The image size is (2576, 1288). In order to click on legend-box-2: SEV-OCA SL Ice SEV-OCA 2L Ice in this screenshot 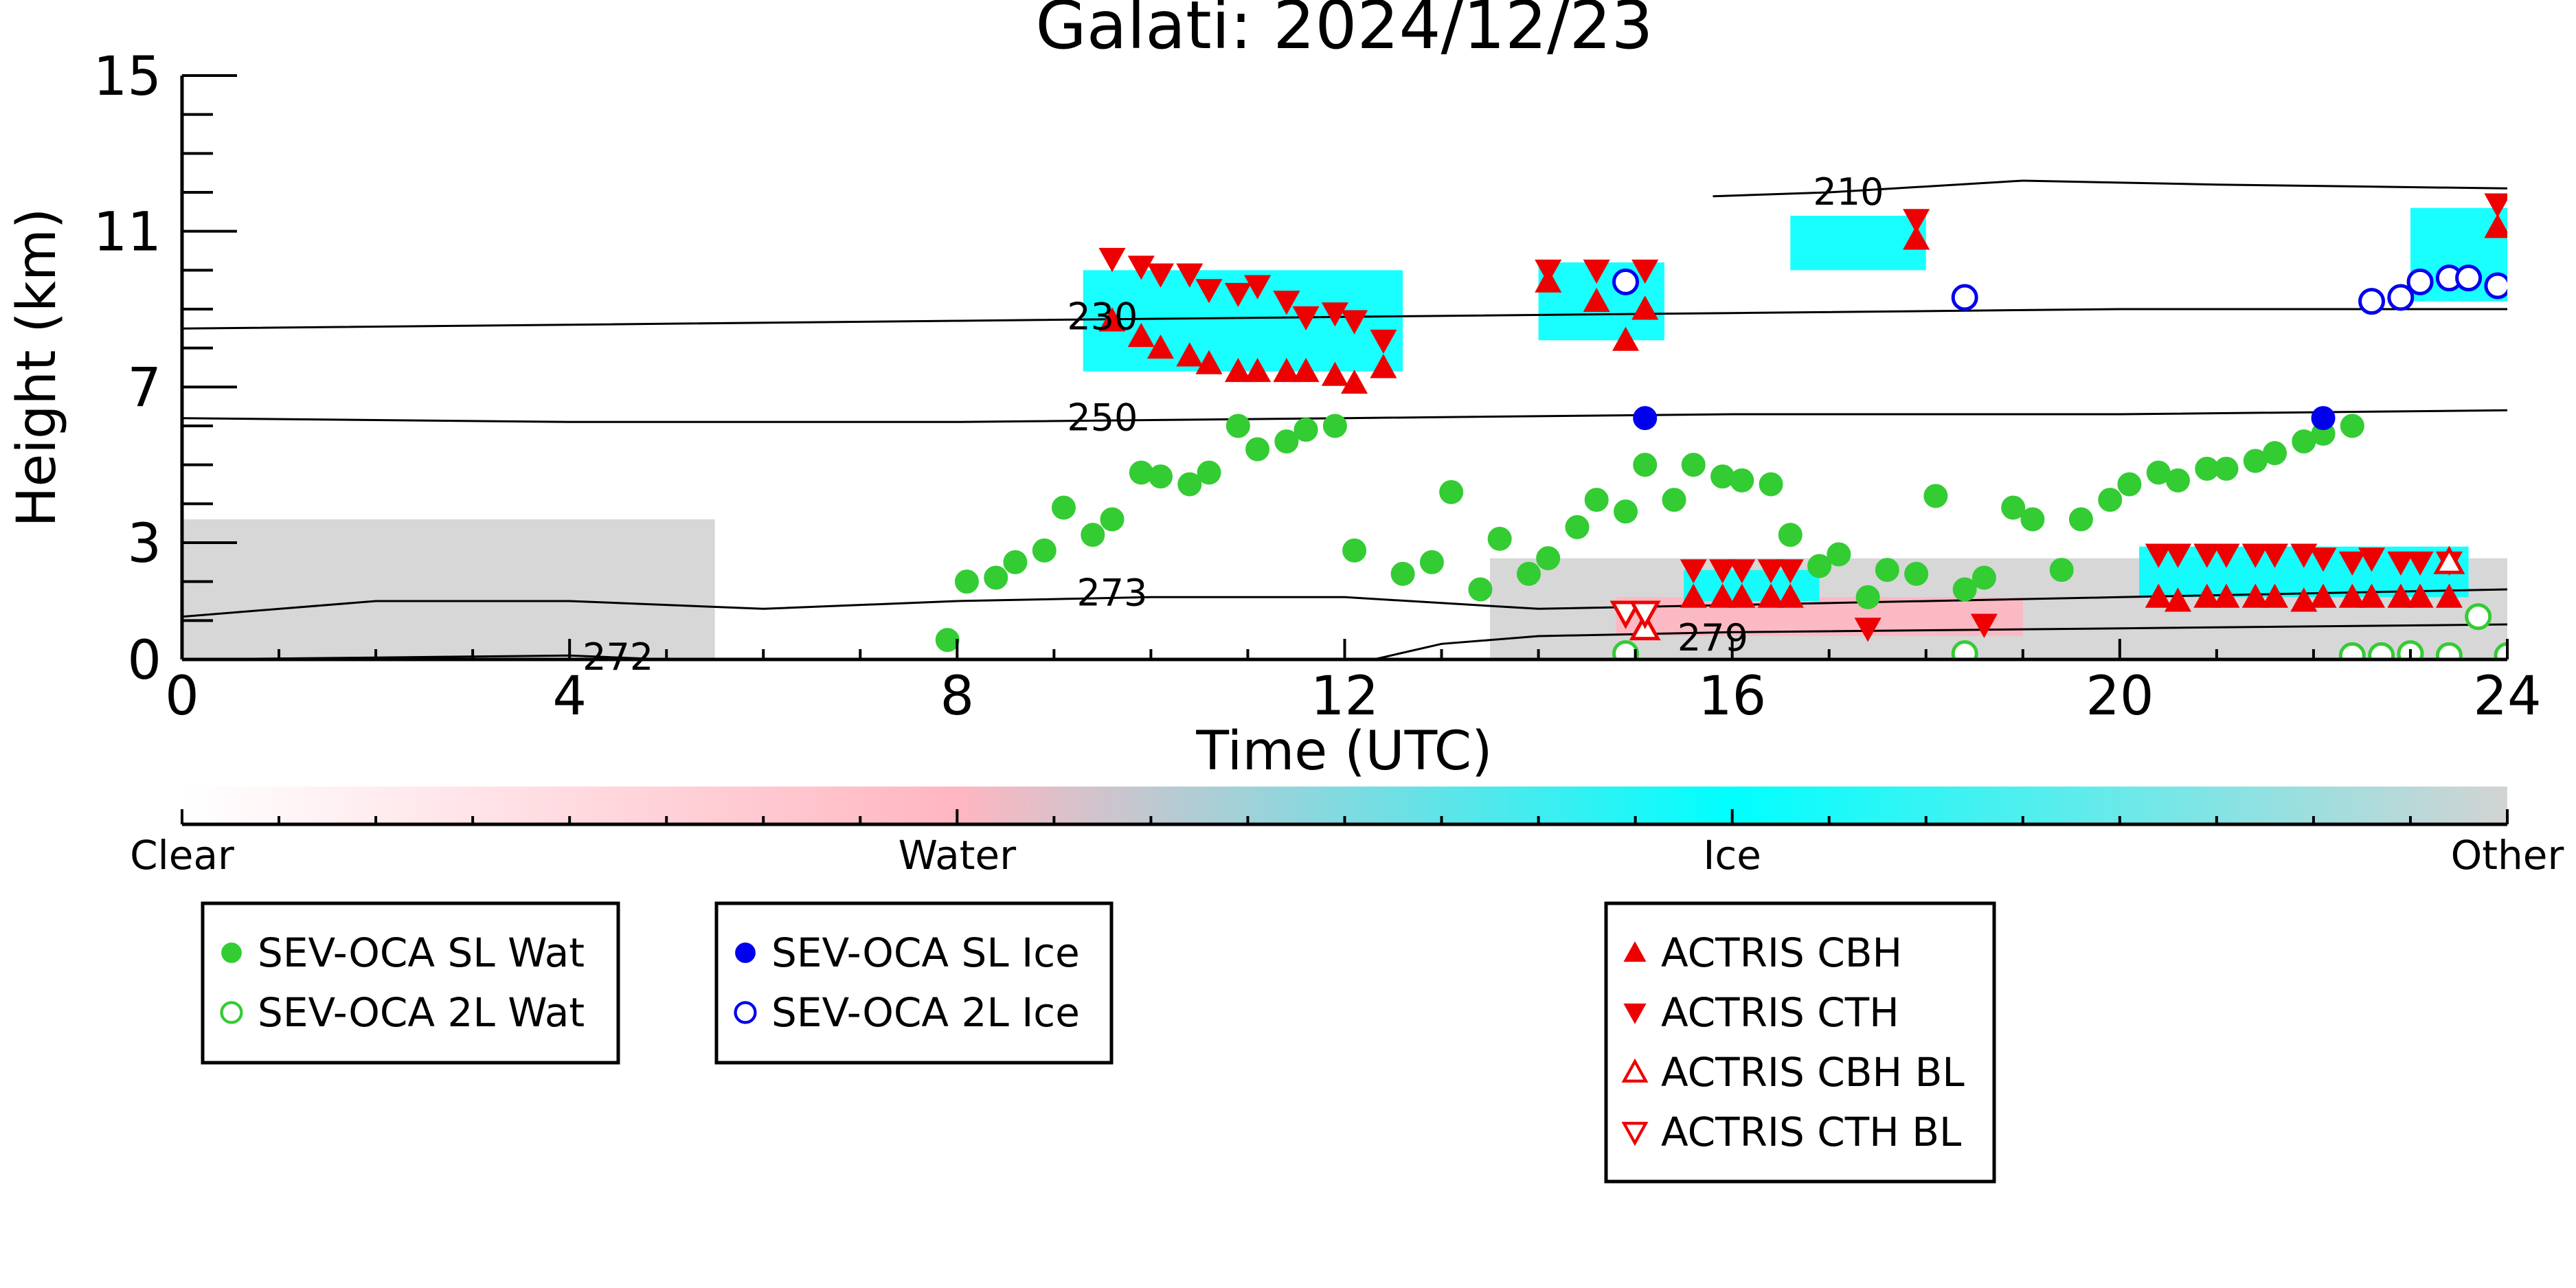, I will do `click(914, 983)`.